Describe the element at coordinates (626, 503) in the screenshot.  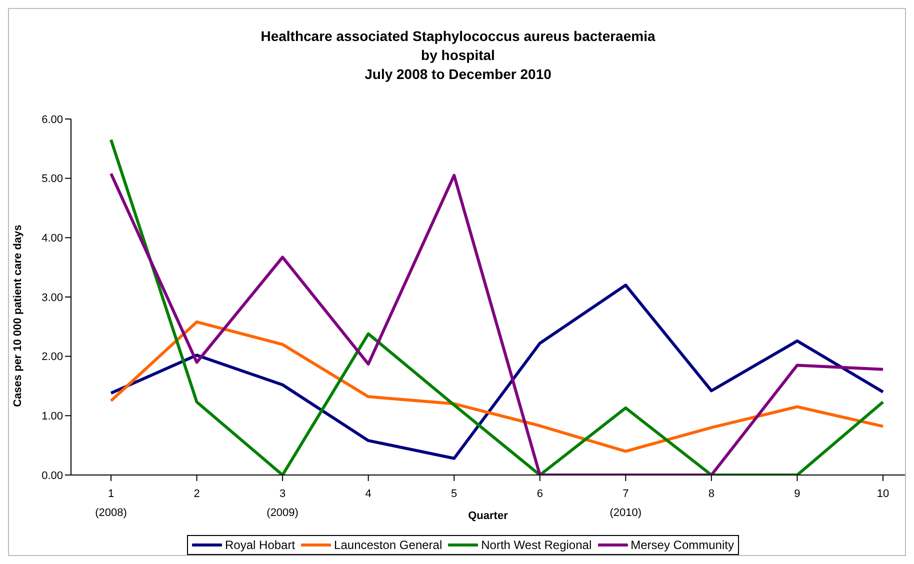
I see `x-tick-label: 7 (2010)` at that location.